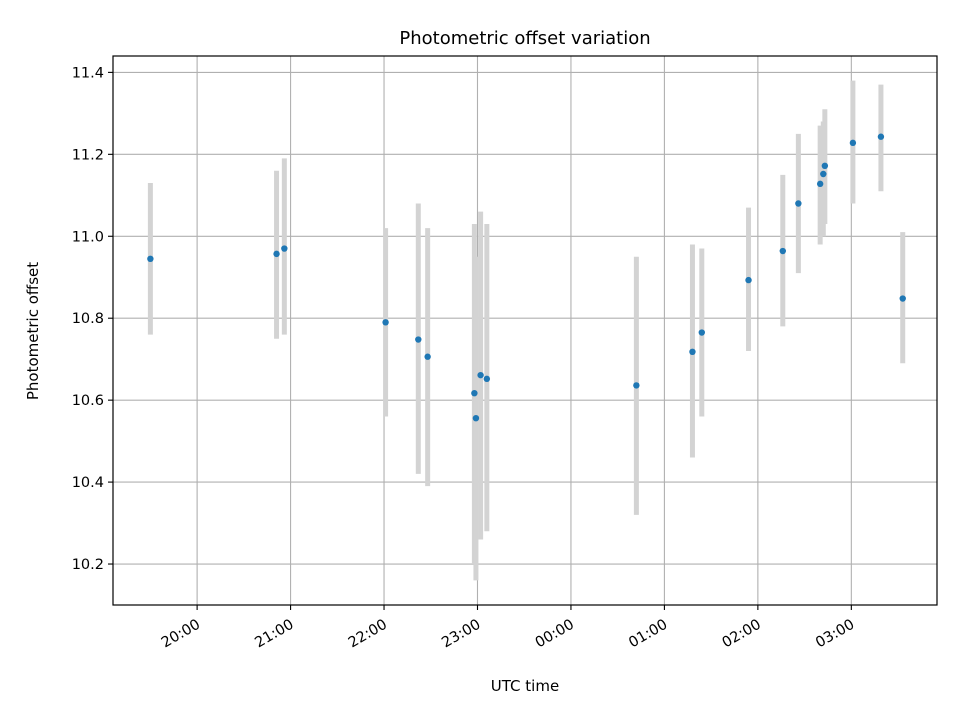  Describe the element at coordinates (88, 319) in the screenshot. I see `y-tick-label: 10.8` at that location.